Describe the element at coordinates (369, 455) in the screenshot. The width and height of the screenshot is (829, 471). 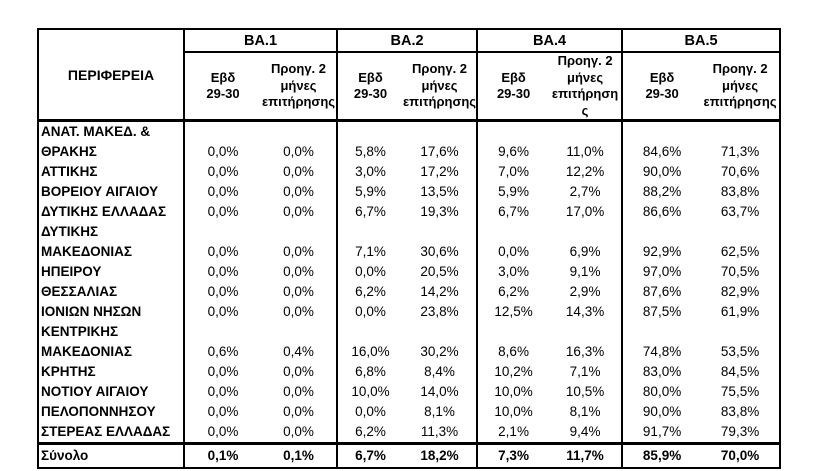
I see `value-cell: 6,7%` at that location.